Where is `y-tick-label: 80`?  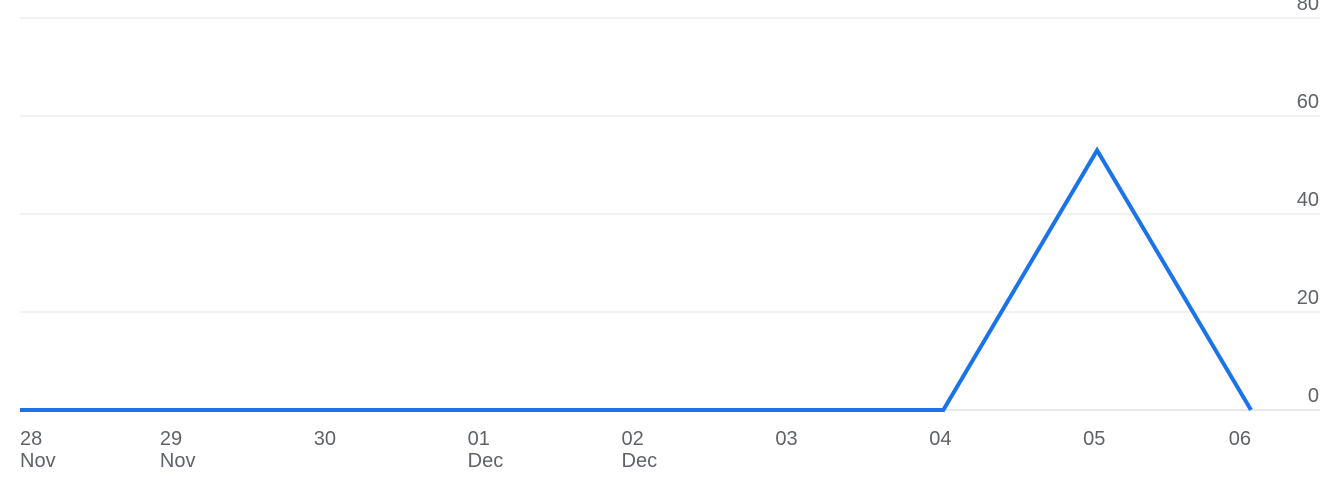
y-tick-label: 80 is located at coordinates (1308, 7).